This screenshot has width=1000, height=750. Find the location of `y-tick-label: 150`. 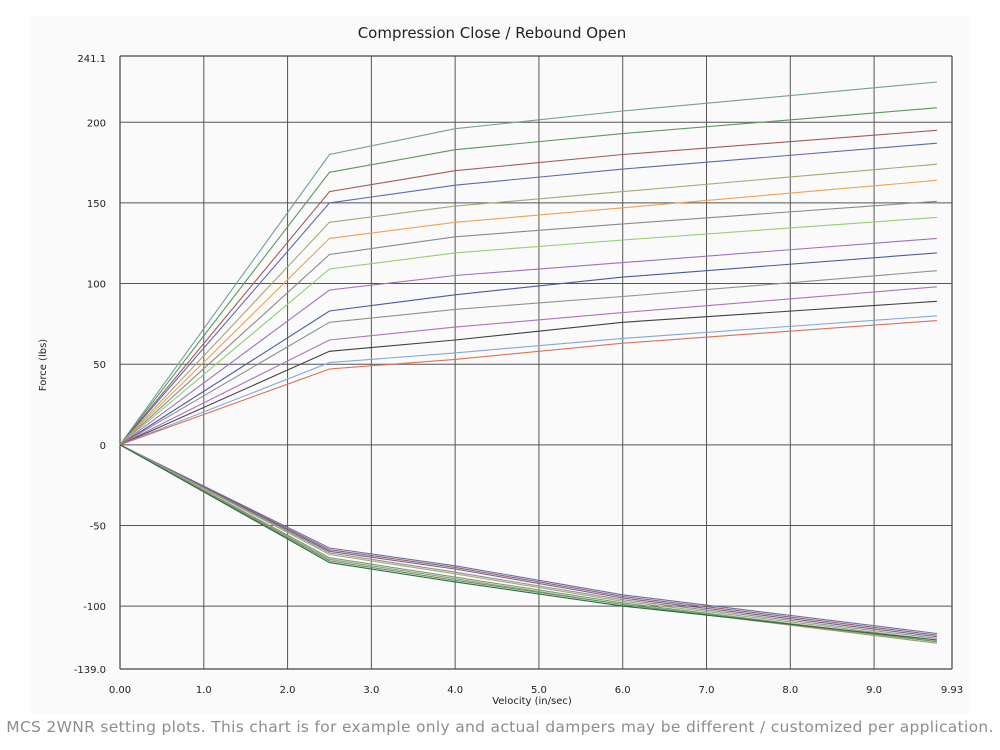

y-tick-label: 150 is located at coordinates (96, 204).